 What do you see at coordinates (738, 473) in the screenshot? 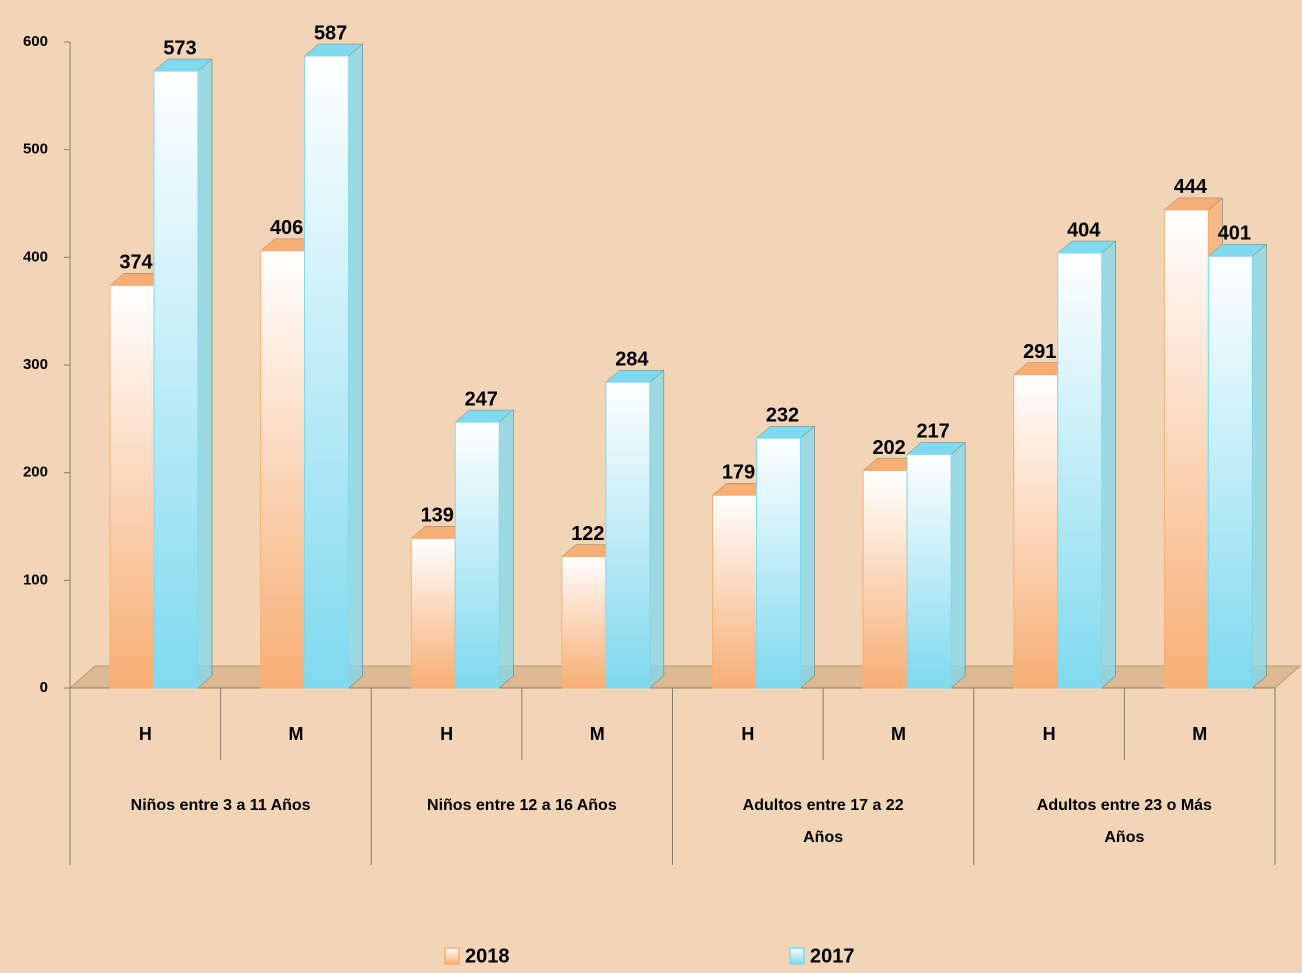
I see `data-label: 179` at bounding box center [738, 473].